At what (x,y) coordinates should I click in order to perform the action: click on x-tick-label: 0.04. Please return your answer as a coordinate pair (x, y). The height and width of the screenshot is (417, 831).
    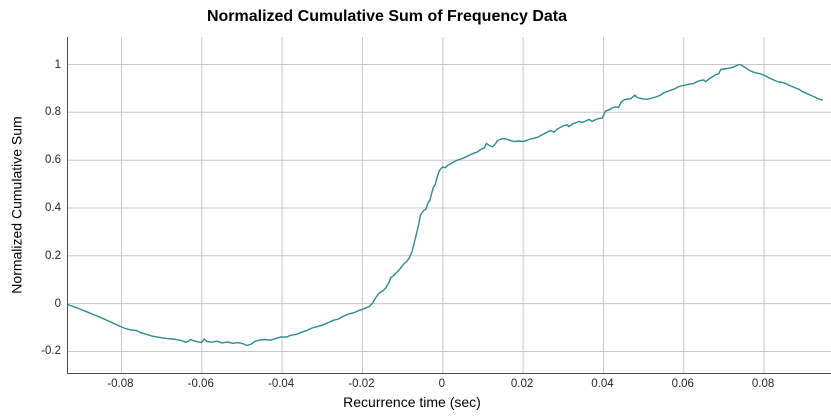
    Looking at the image, I should click on (602, 384).